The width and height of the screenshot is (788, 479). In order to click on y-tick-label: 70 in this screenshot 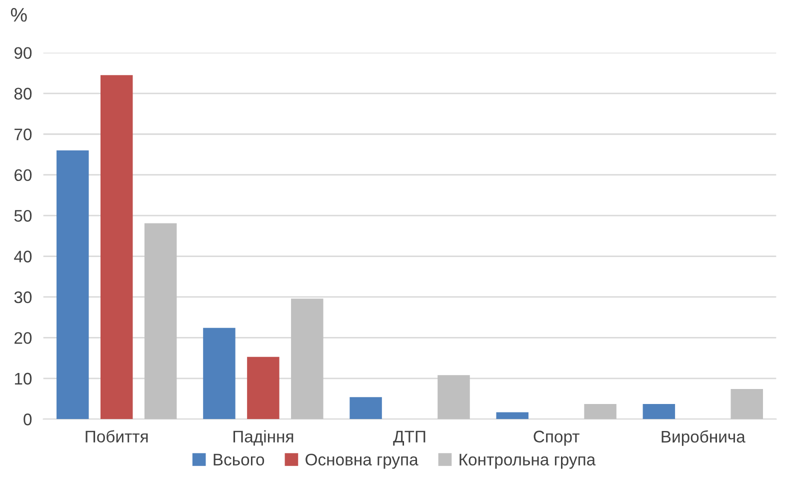, I will do `click(23, 134)`.